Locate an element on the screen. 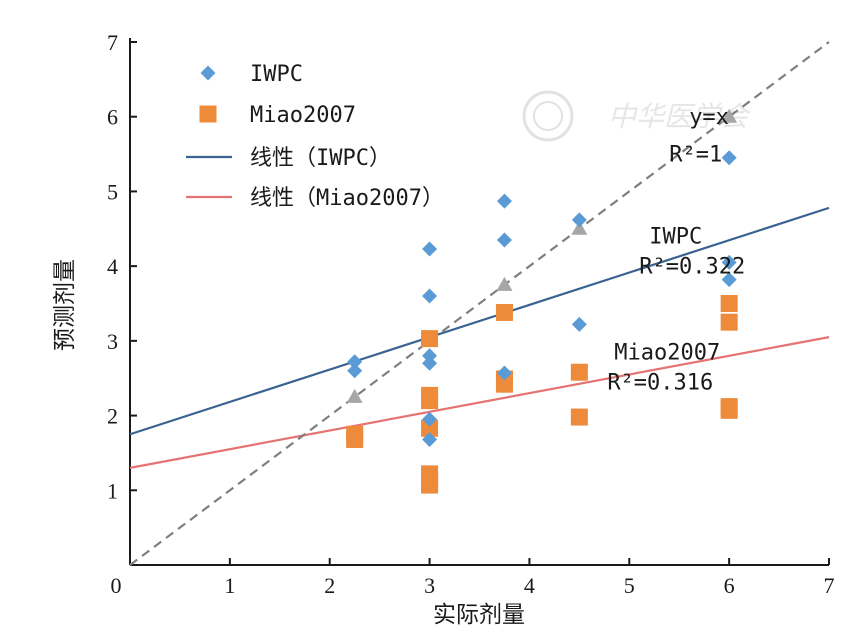  legend-label: IWPC is located at coordinates (276, 74).